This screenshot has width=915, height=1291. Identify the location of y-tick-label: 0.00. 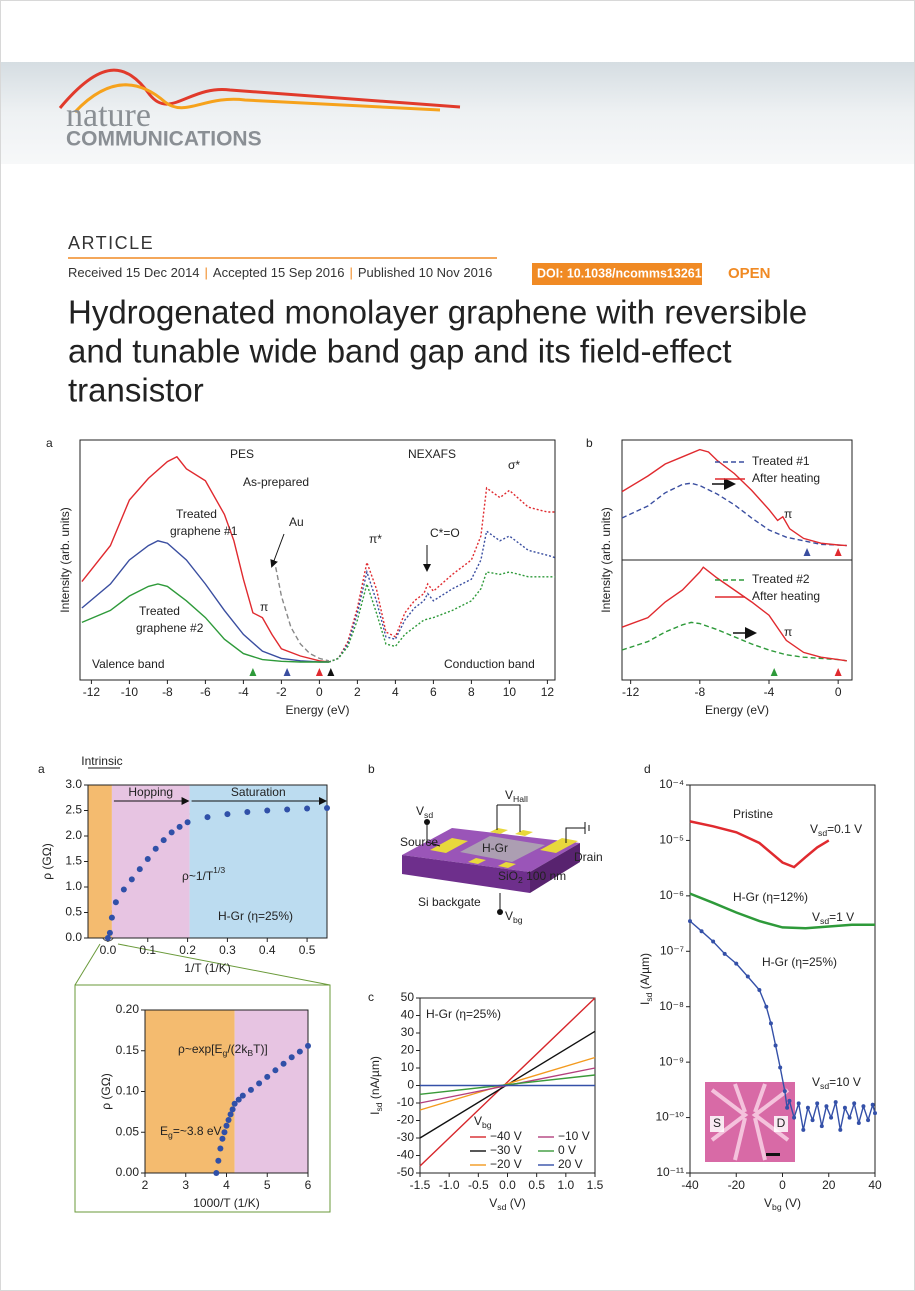
(128, 1172).